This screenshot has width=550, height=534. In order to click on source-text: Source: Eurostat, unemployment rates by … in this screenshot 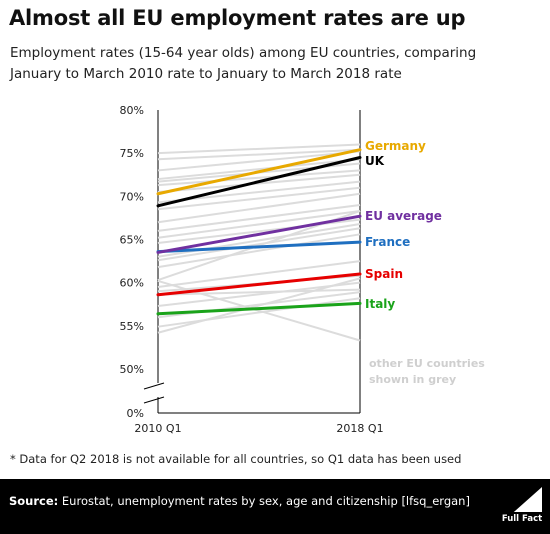, I will do `click(239, 501)`.